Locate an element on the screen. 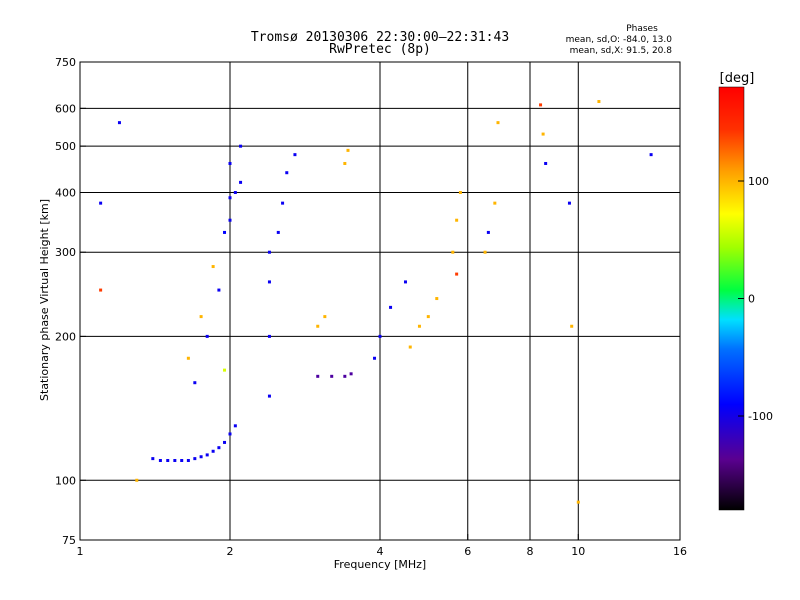  chart-subtitle: RwPretec (8p) is located at coordinates (380, 49).